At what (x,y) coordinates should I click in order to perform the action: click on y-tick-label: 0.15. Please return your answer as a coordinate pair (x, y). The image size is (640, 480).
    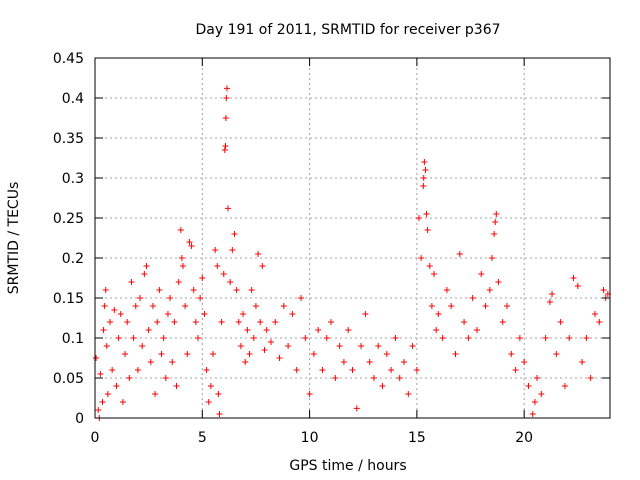
    Looking at the image, I should click on (68, 299).